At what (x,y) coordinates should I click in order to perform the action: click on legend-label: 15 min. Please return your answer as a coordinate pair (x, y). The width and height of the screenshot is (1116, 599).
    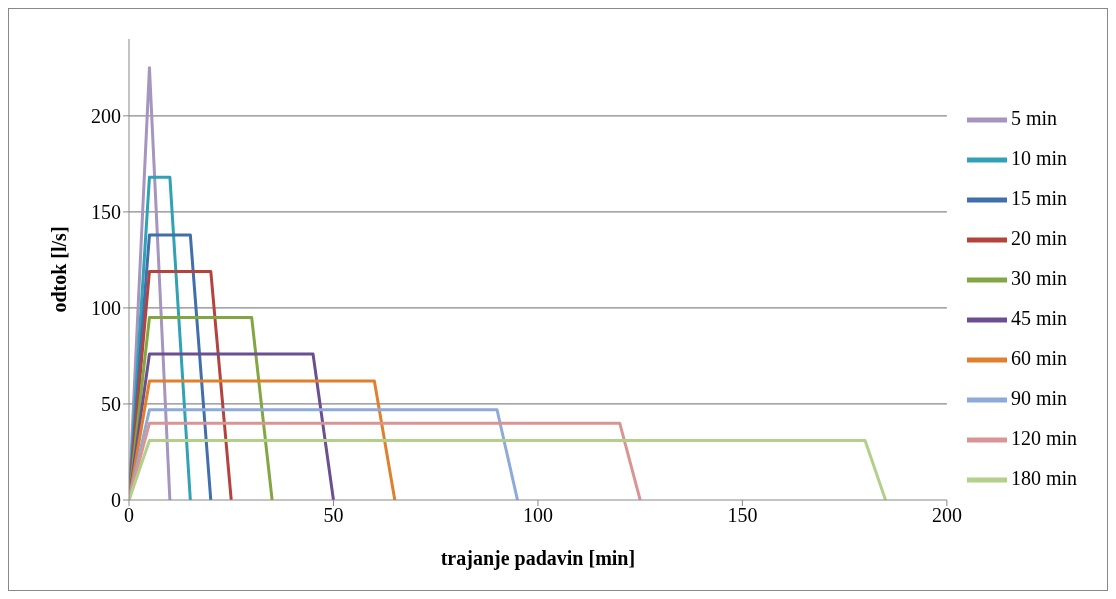
    Looking at the image, I should click on (1038, 197).